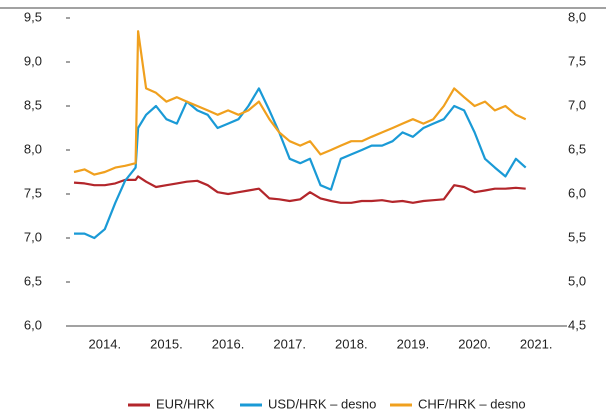 The image size is (606, 414). What do you see at coordinates (351, 343) in the screenshot?
I see `x-tick-label: 2018.` at bounding box center [351, 343].